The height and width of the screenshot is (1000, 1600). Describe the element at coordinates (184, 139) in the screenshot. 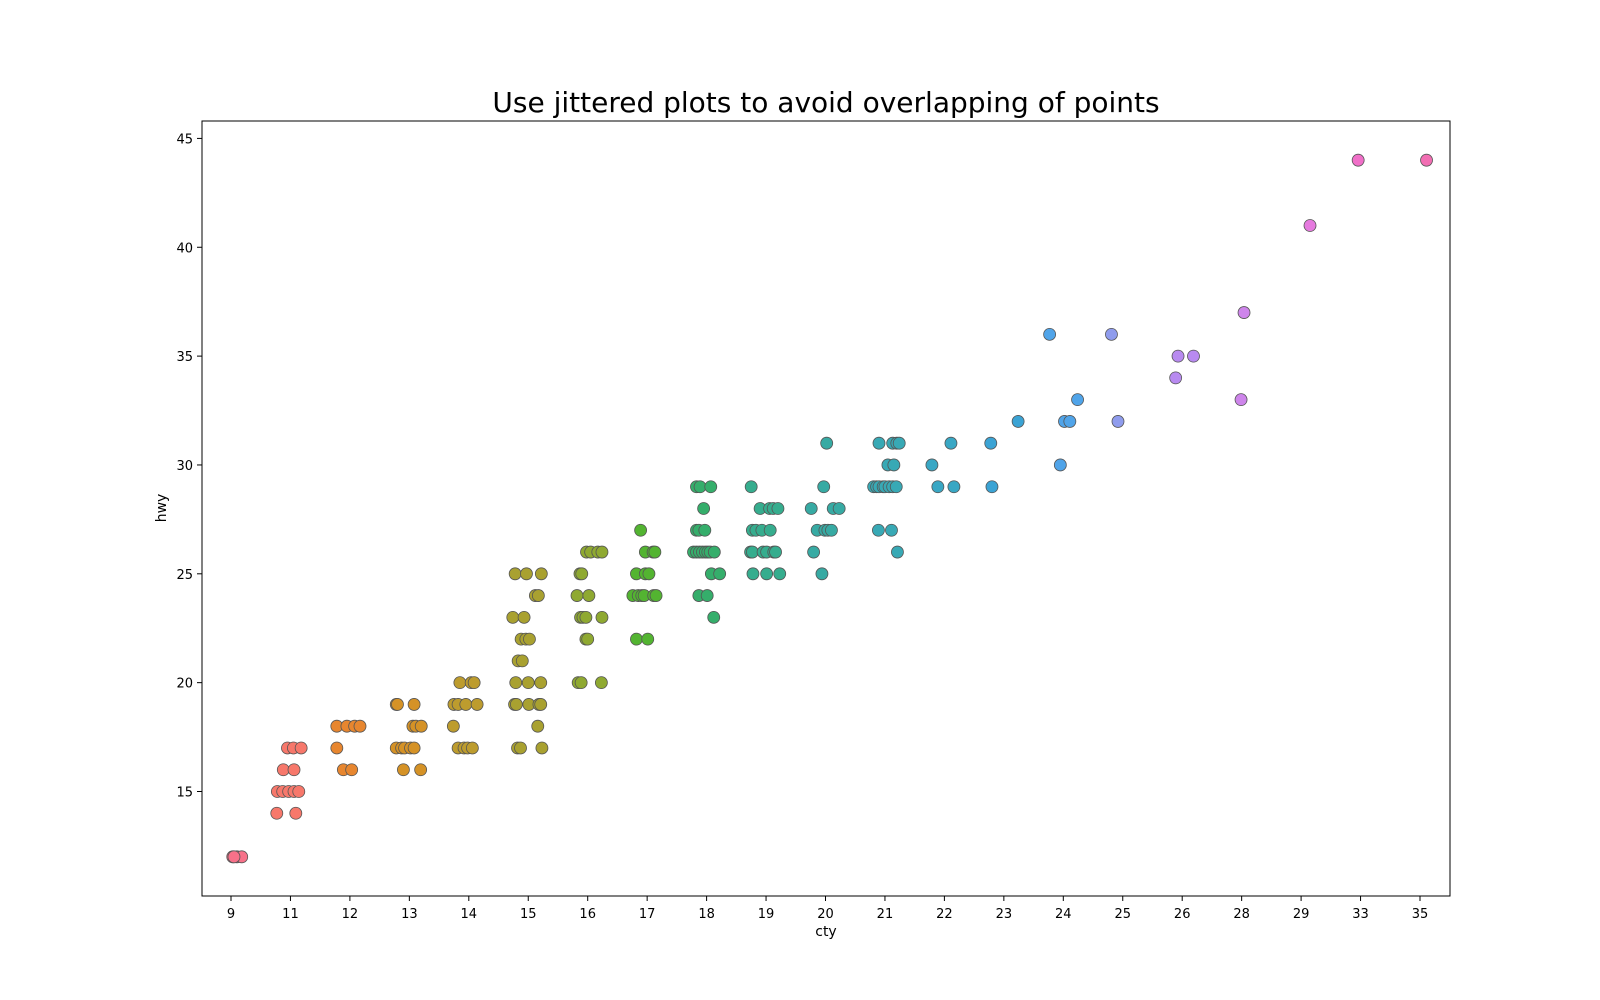

I see `y-tick-label: 45` at that location.